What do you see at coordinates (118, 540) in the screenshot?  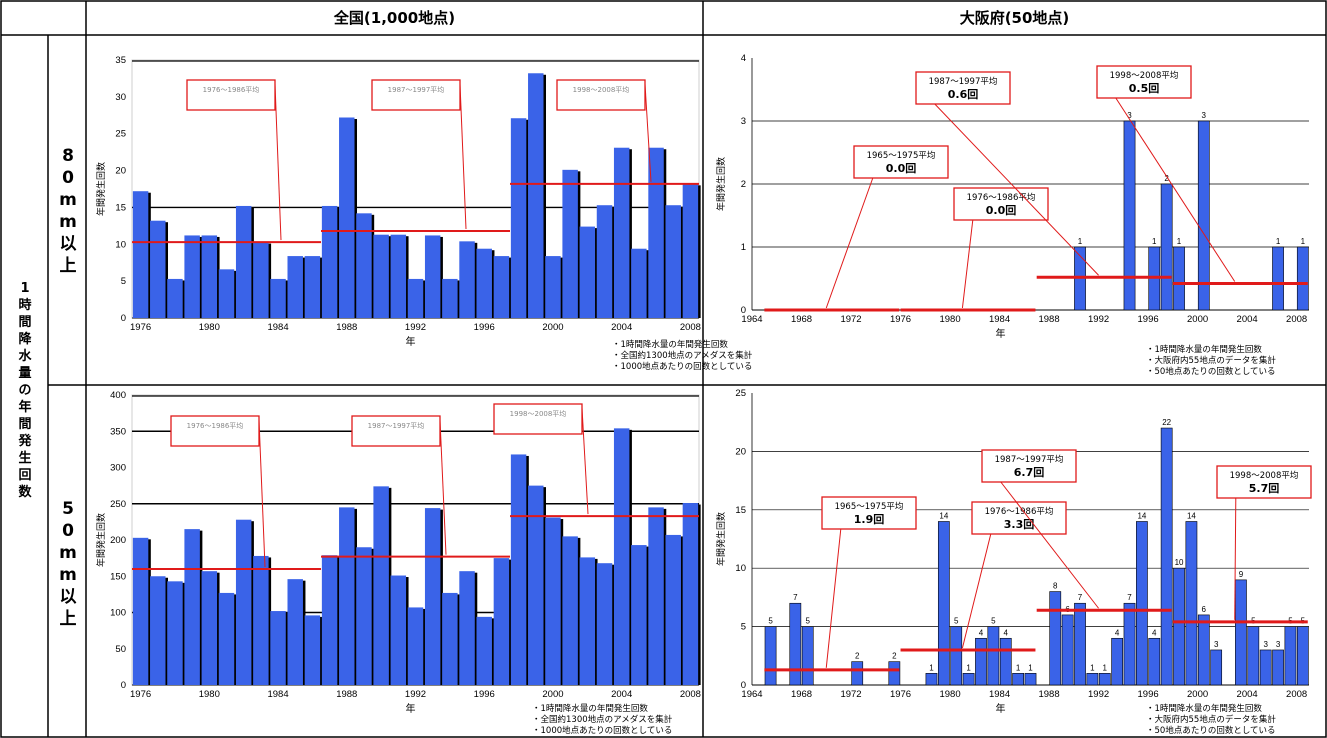 I see `y-tick-label: 200` at bounding box center [118, 540].